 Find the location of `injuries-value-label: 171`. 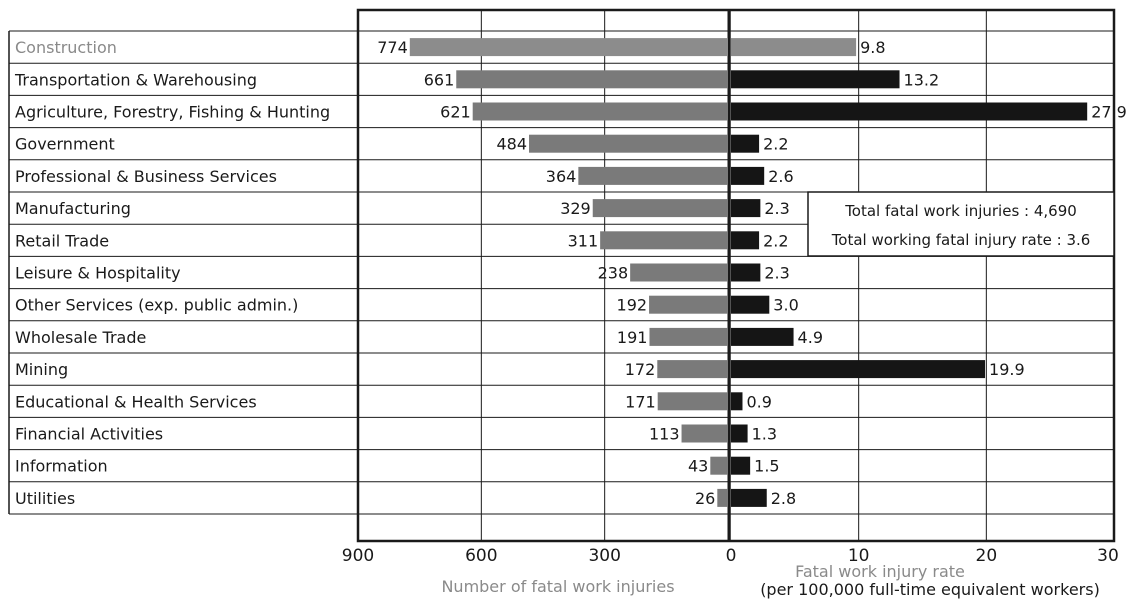

injuries-value-label: 171 is located at coordinates (640, 401).